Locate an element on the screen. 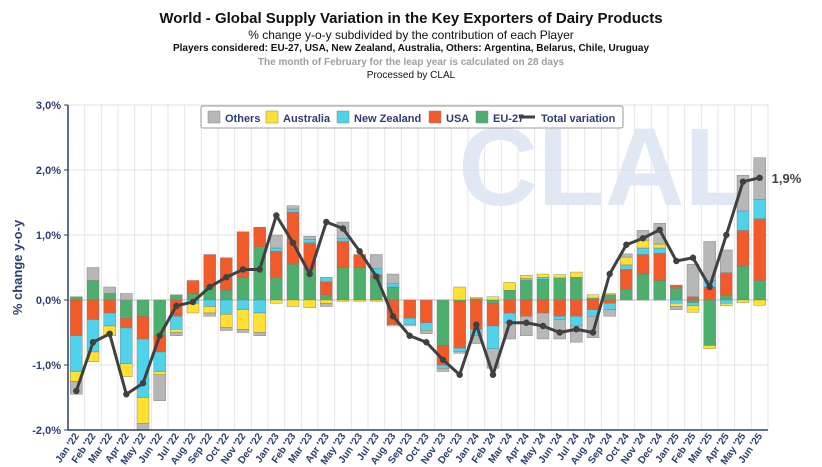 The image size is (822, 467). legend-new-zealand-label: New Zealand is located at coordinates (387, 119).